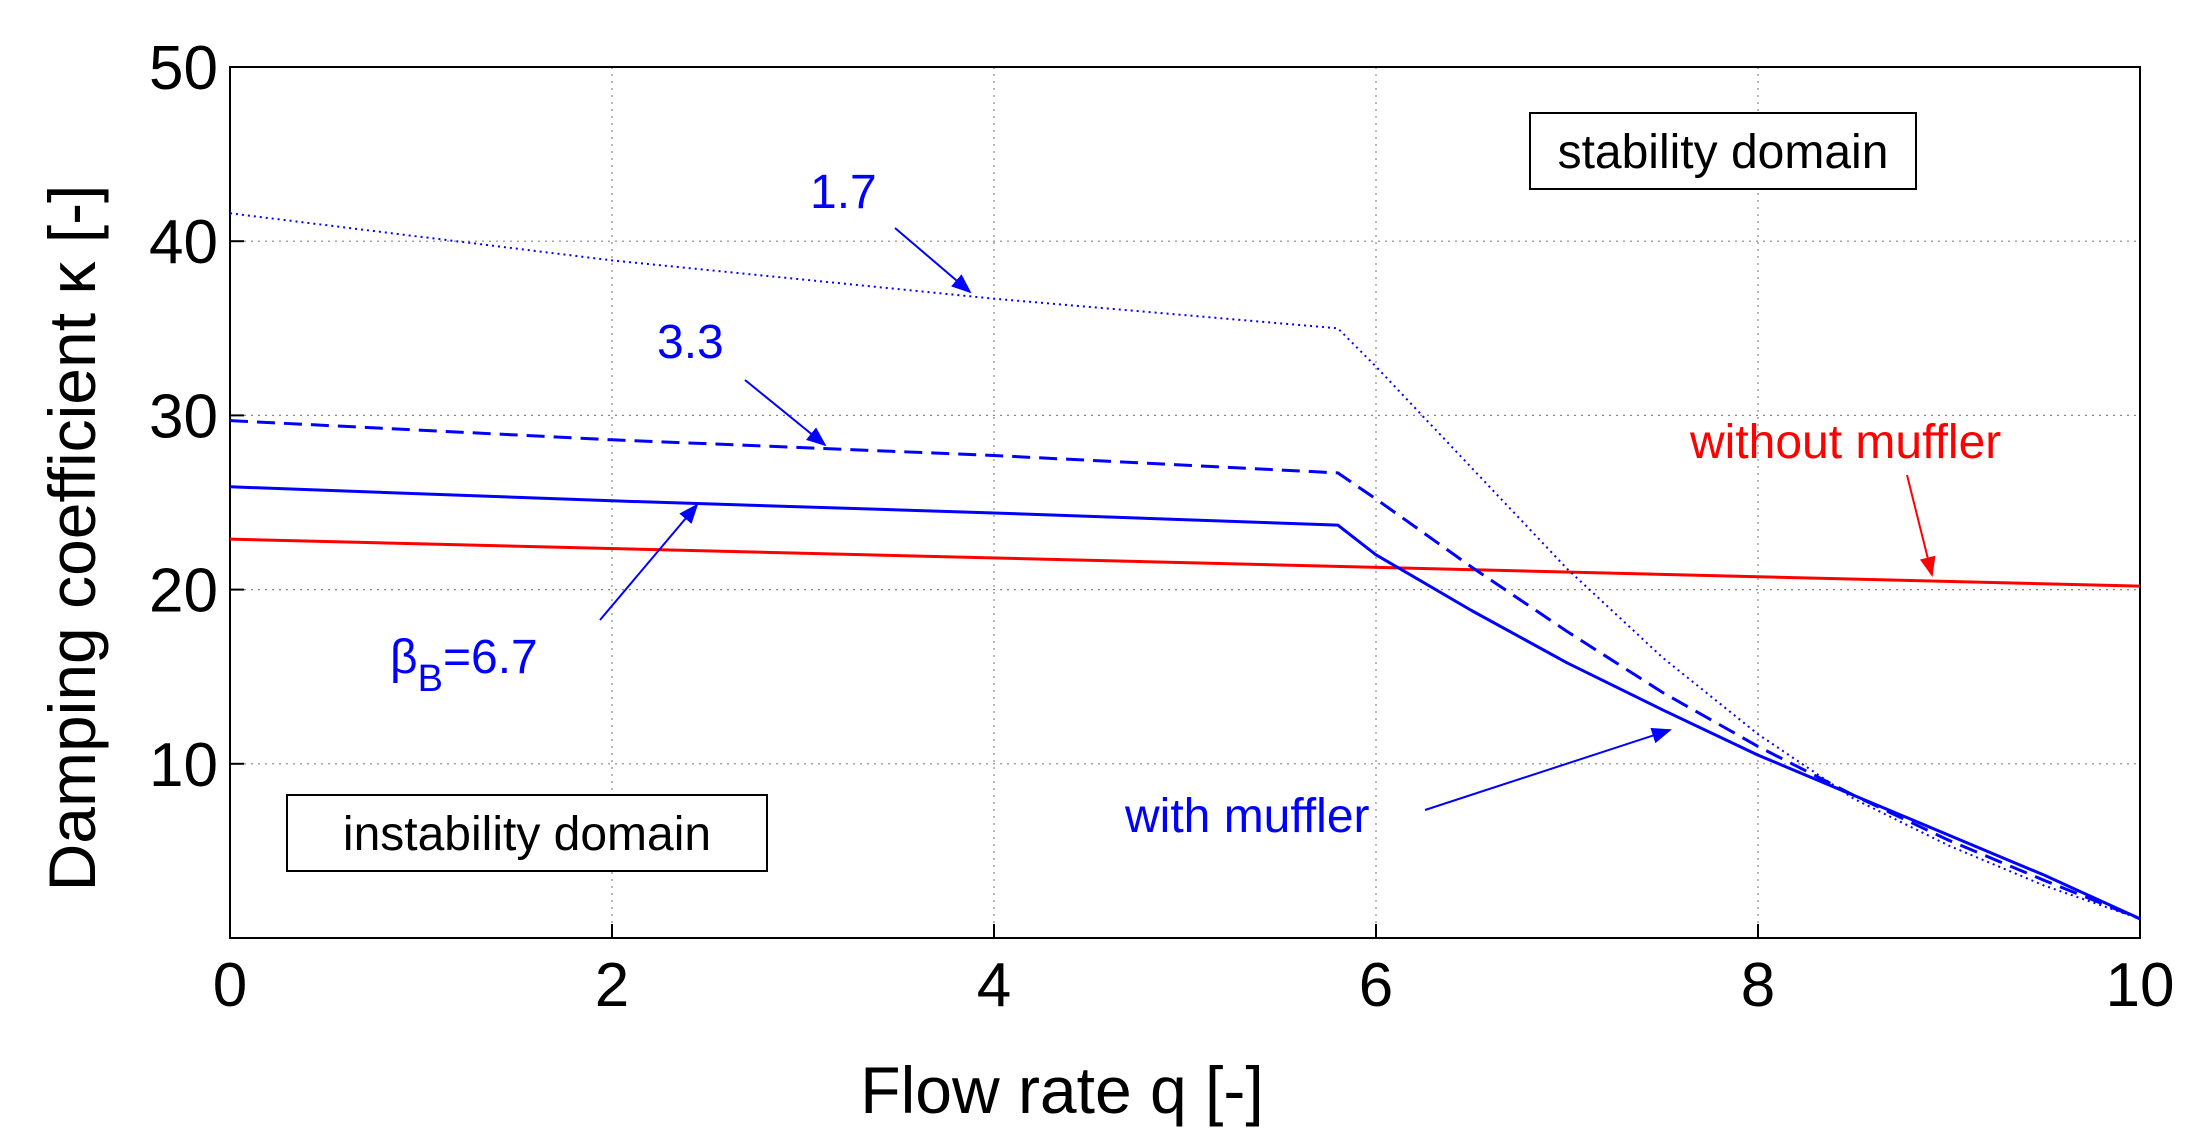 Image resolution: width=2208 pixels, height=1135 pixels. Describe the element at coordinates (649, 562) in the screenshot. I see `beta-arrow` at that location.